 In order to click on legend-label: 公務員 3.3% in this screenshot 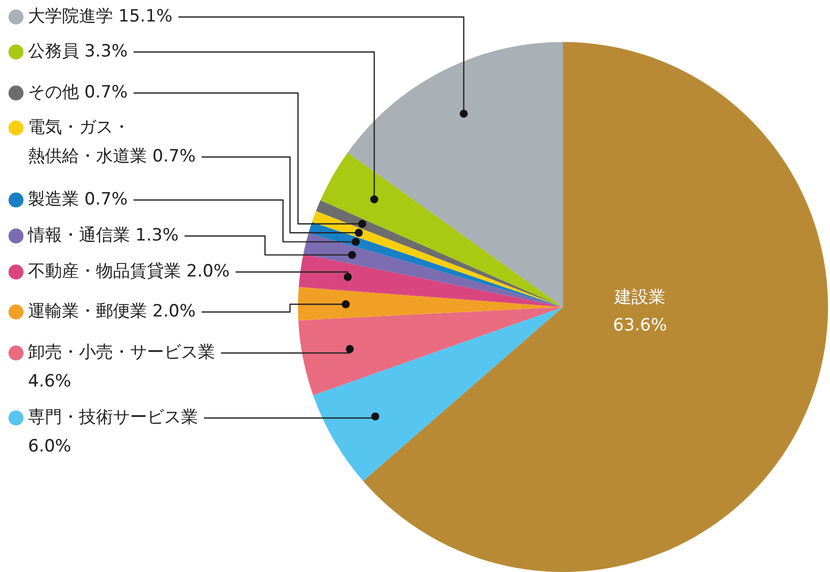, I will do `click(78, 51)`.